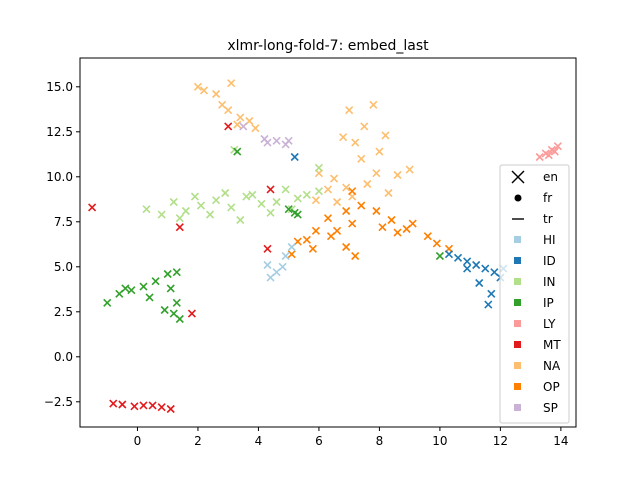 This screenshot has width=640, height=480. What do you see at coordinates (535, 261) in the screenshot?
I see `legend-entry-ID: ID` at bounding box center [535, 261].